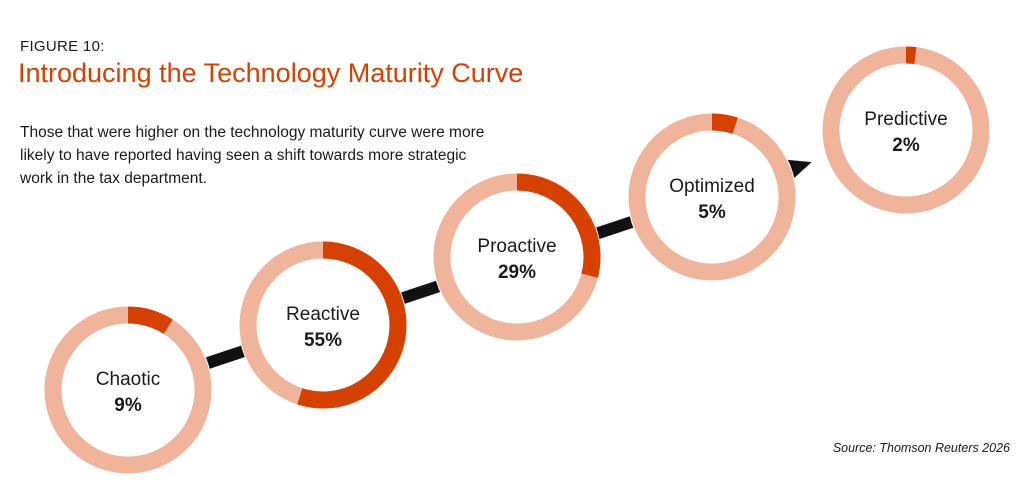 Image resolution: width=1028 pixels, height=488 pixels. Describe the element at coordinates (150, 320) in the screenshot. I see `donut-chaotic-value-arc` at that location.